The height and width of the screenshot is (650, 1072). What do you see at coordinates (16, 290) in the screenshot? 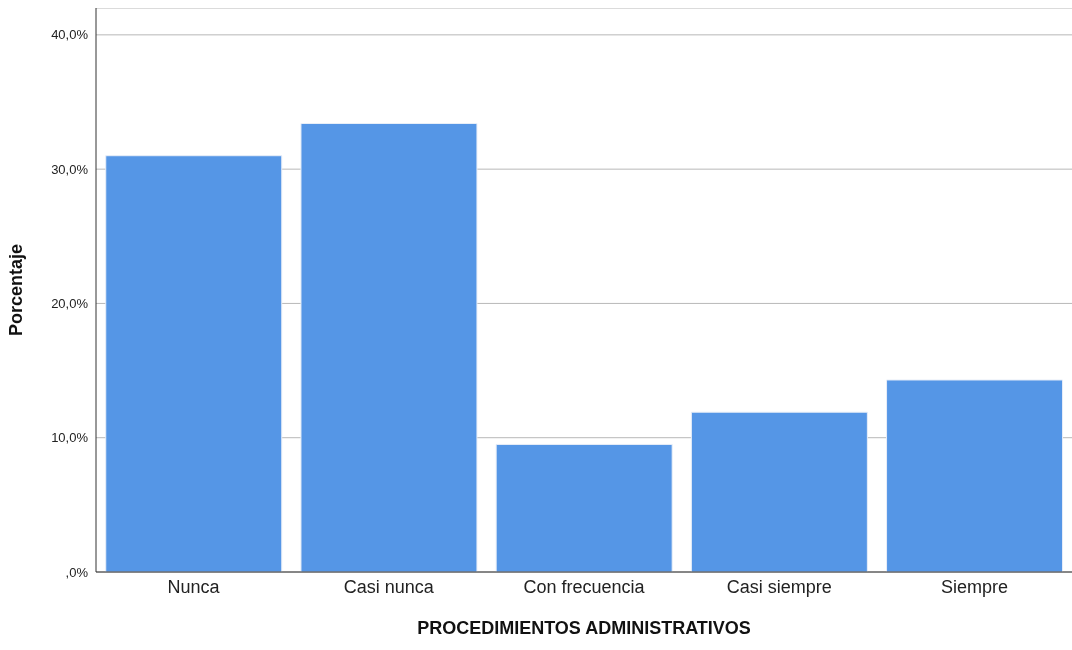
I see `y-axis-title: Porcentaje` at bounding box center [16, 290].